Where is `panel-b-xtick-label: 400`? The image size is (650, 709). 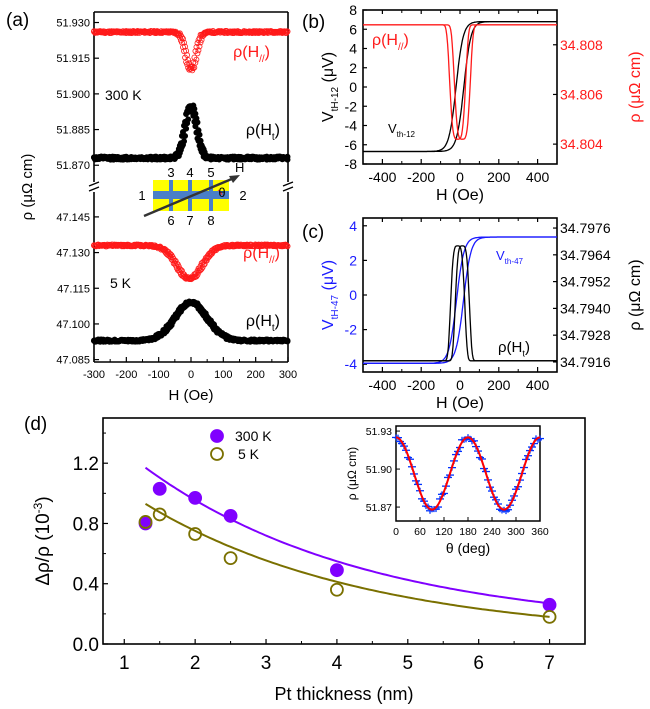 panel-b-xtick-label: 400 is located at coordinates (538, 177).